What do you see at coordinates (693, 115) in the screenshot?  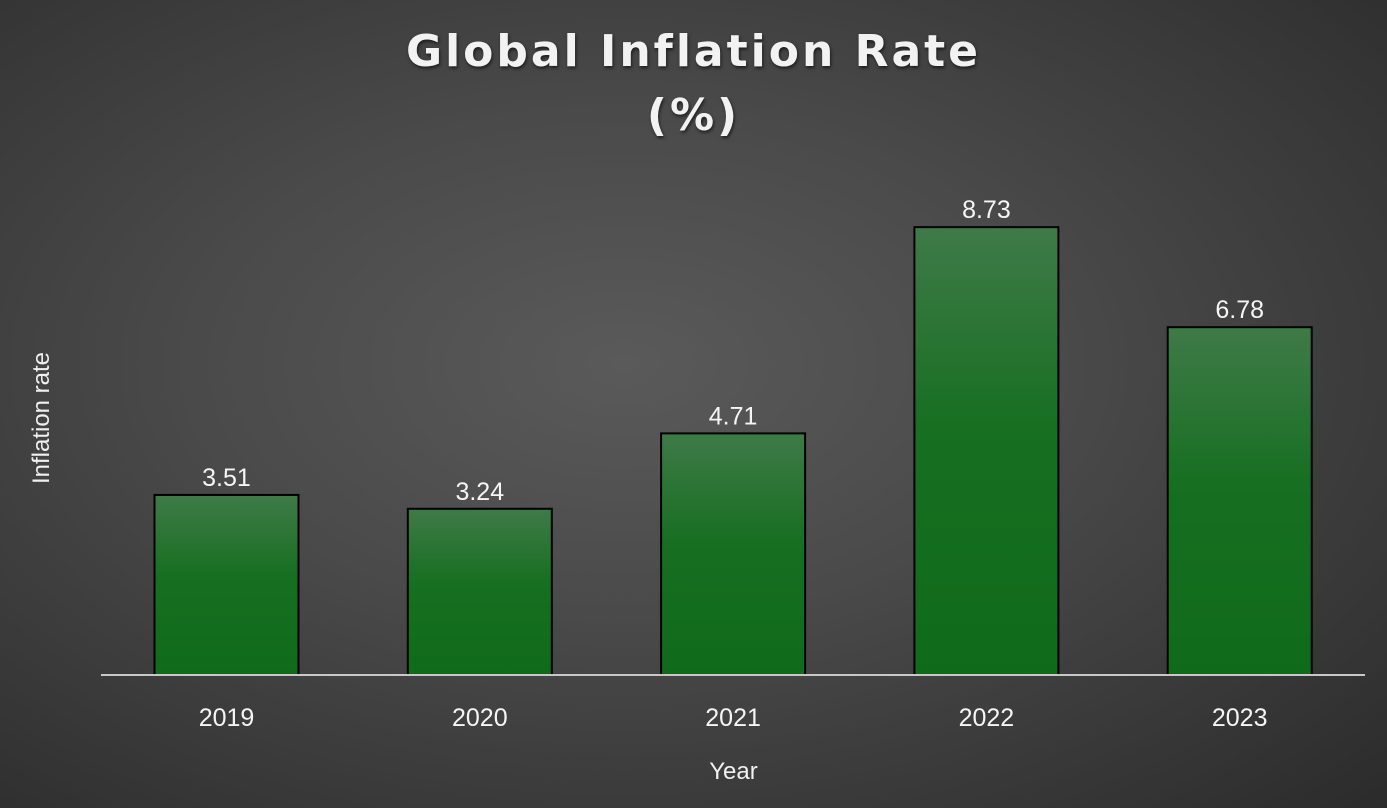 I see `chart-subtitle: (%)` at bounding box center [693, 115].